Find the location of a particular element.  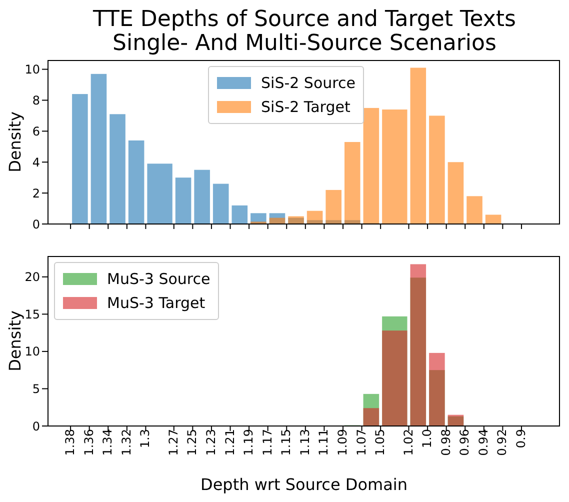

x-tick-label: 1.07 is located at coordinates (361, 442).